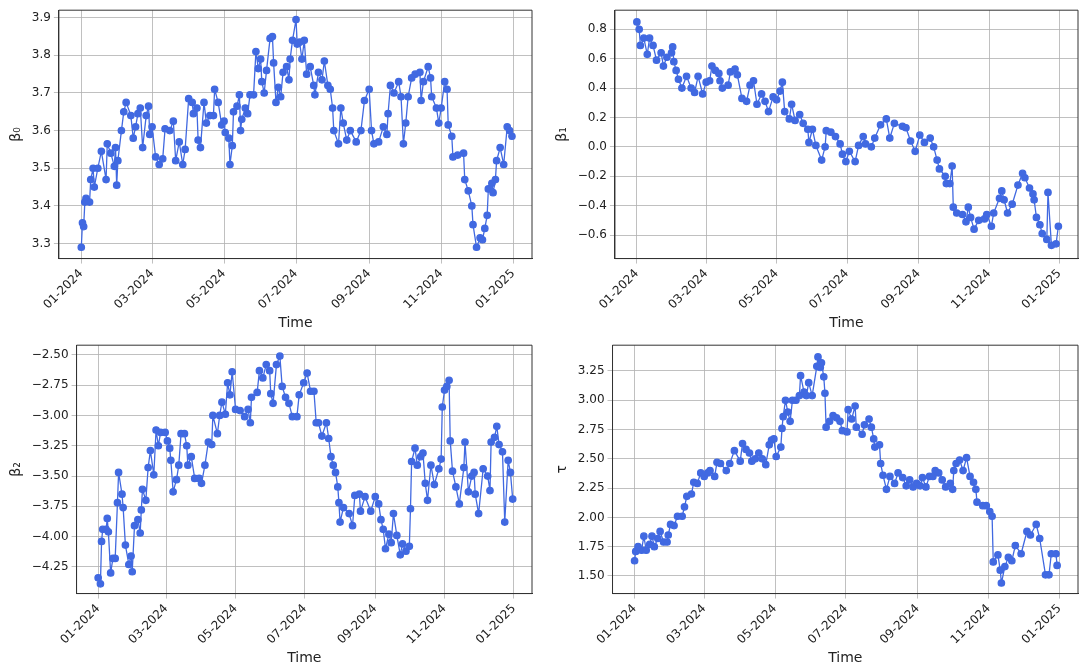 The width and height of the screenshot is (1092, 669). Describe the element at coordinates (41, 167) in the screenshot. I see `y-tick-label: 3.5` at that location.